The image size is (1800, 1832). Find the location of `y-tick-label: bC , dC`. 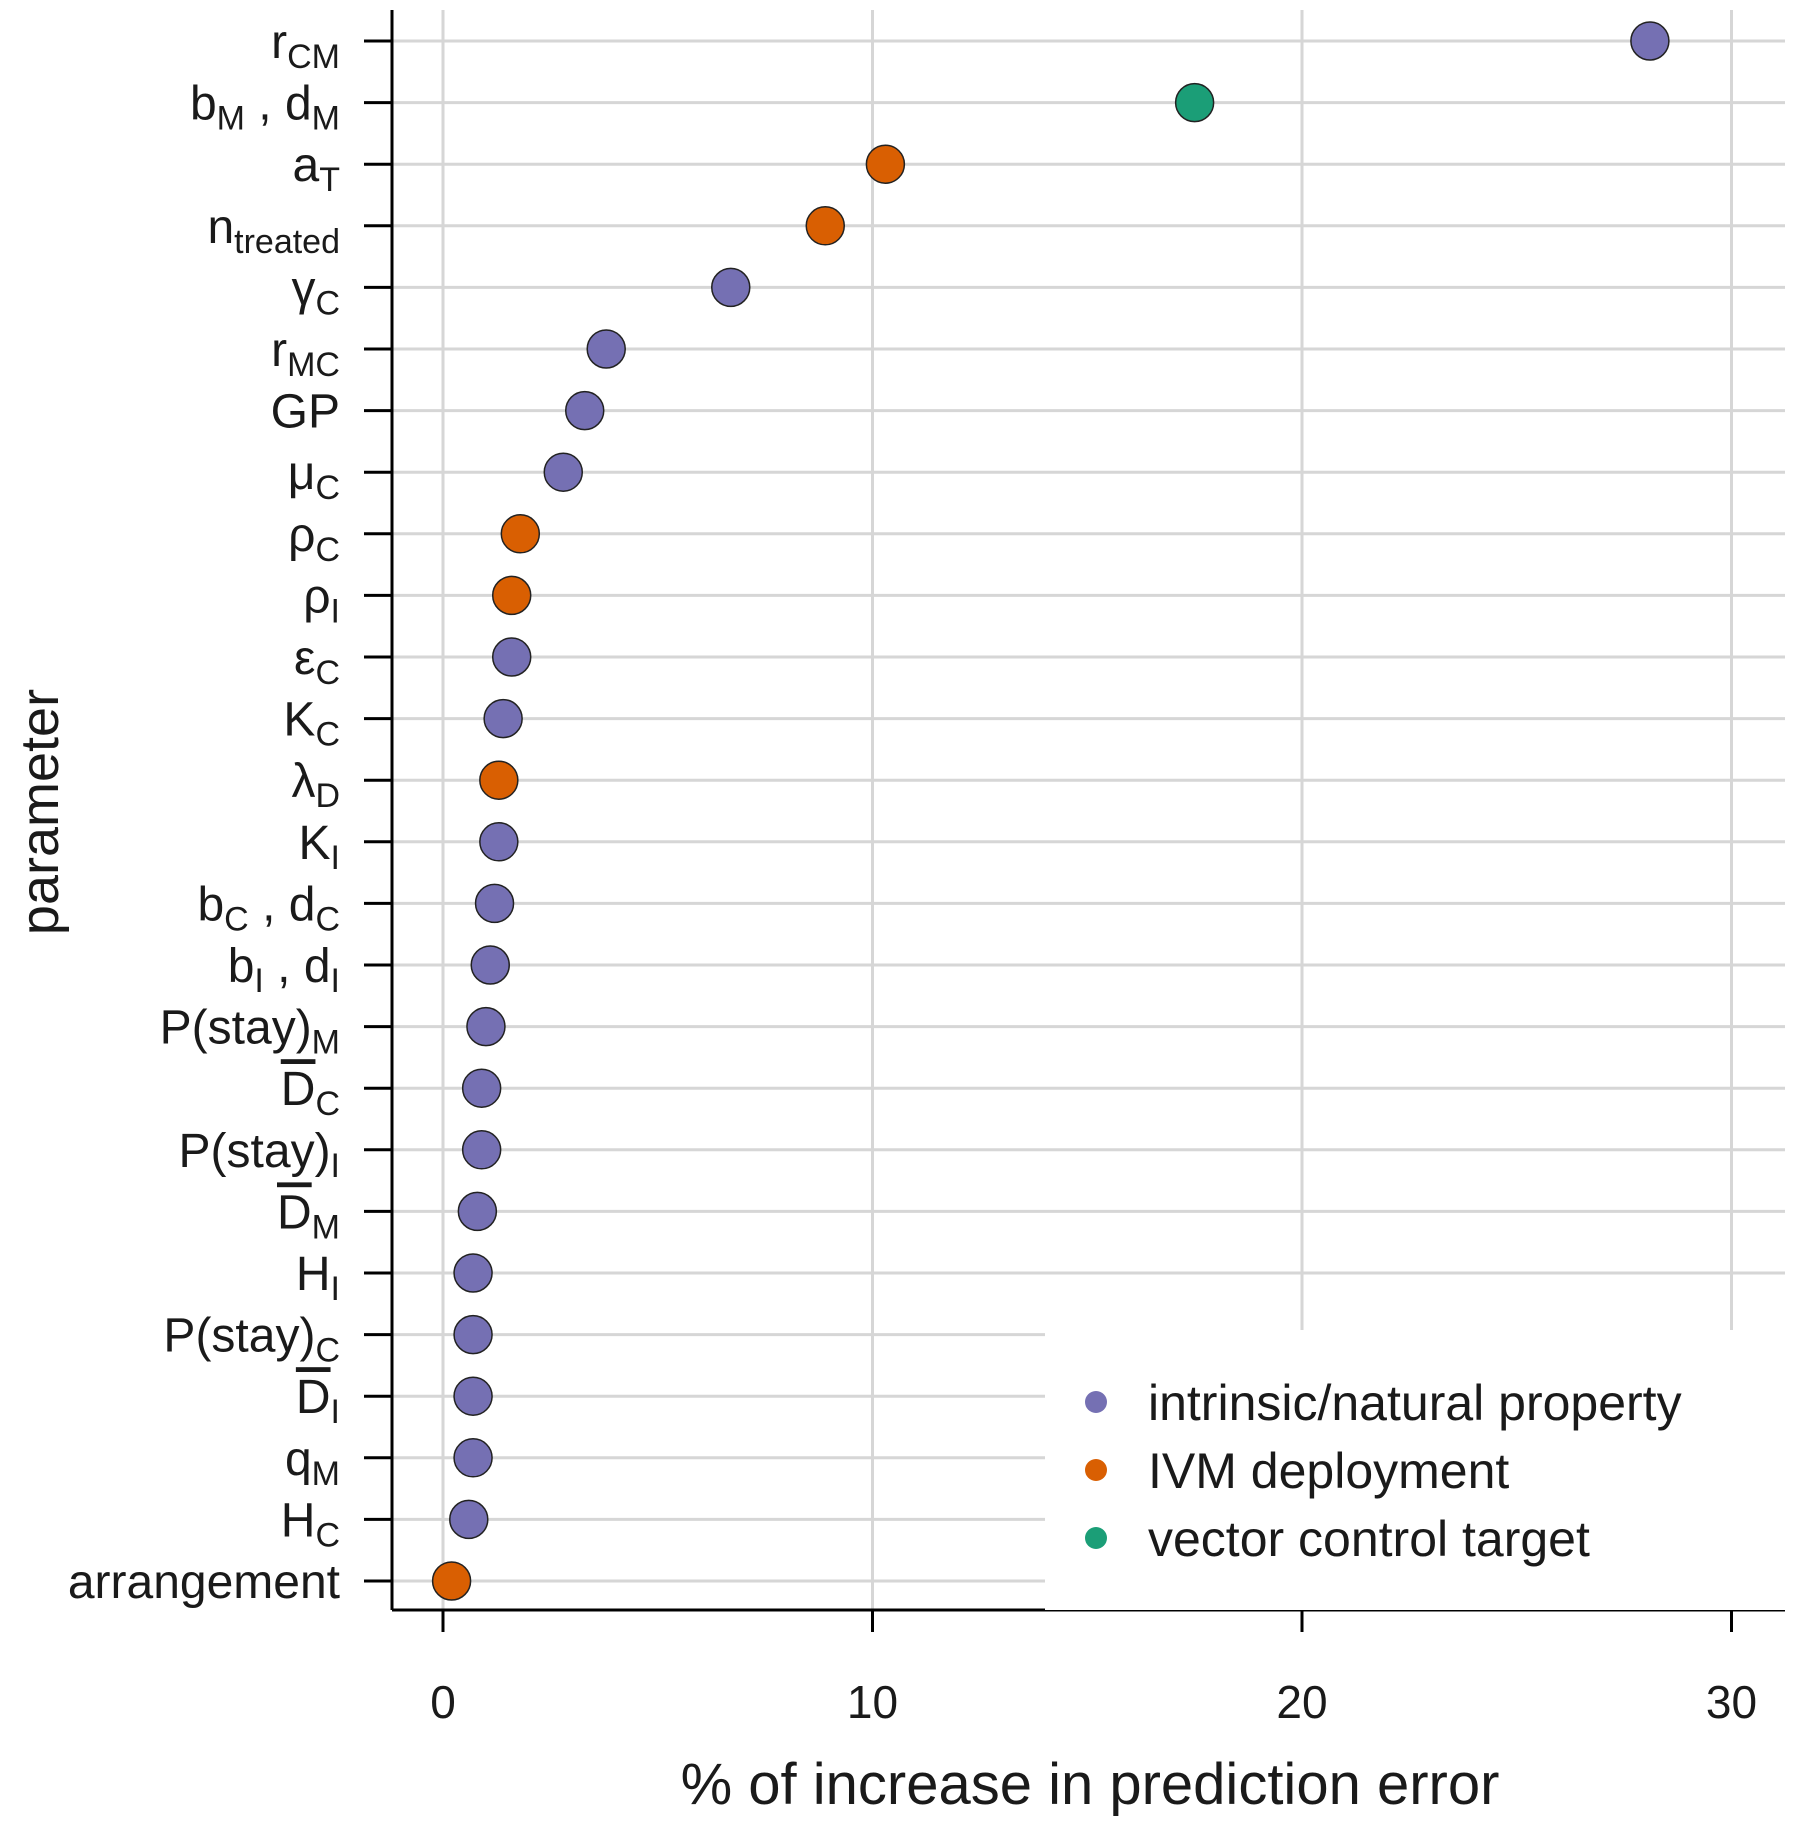

y-tick-label: bC , dC is located at coordinates (268, 908).